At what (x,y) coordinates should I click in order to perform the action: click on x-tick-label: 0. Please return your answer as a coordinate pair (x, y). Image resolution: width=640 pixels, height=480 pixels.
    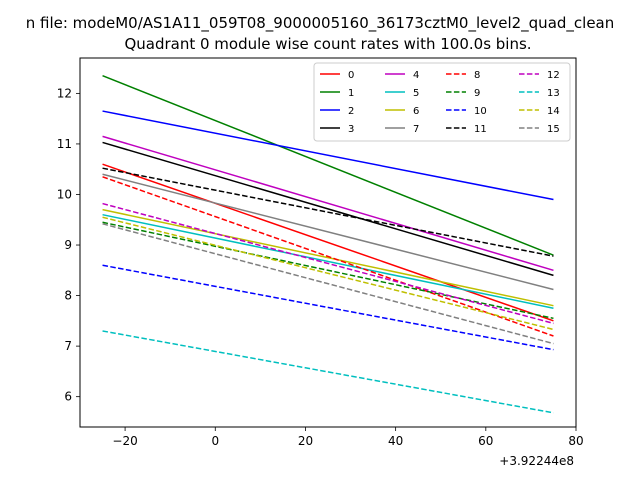
    Looking at the image, I should click on (215, 441).